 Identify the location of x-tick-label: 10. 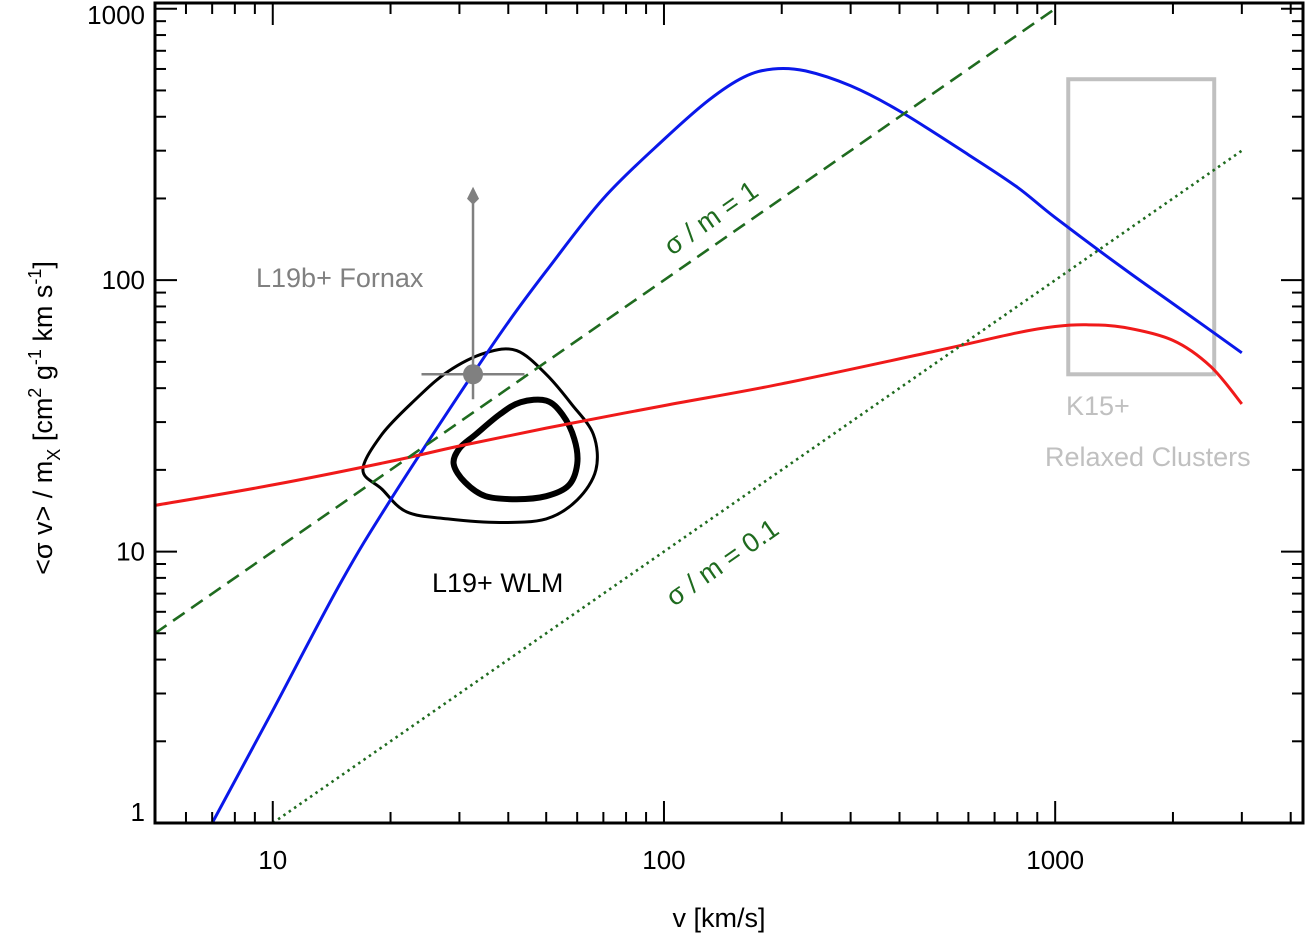
(272, 860).